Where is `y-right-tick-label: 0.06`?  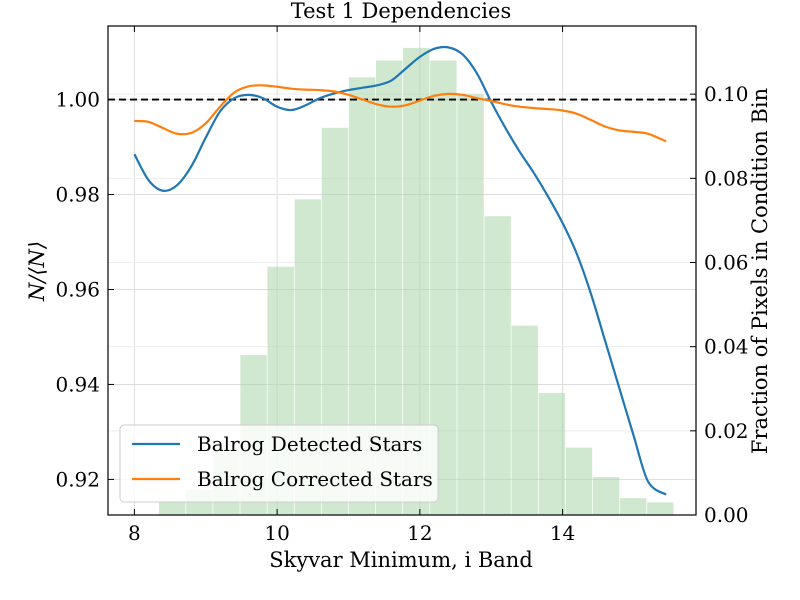
y-right-tick-label: 0.06 is located at coordinates (726, 263).